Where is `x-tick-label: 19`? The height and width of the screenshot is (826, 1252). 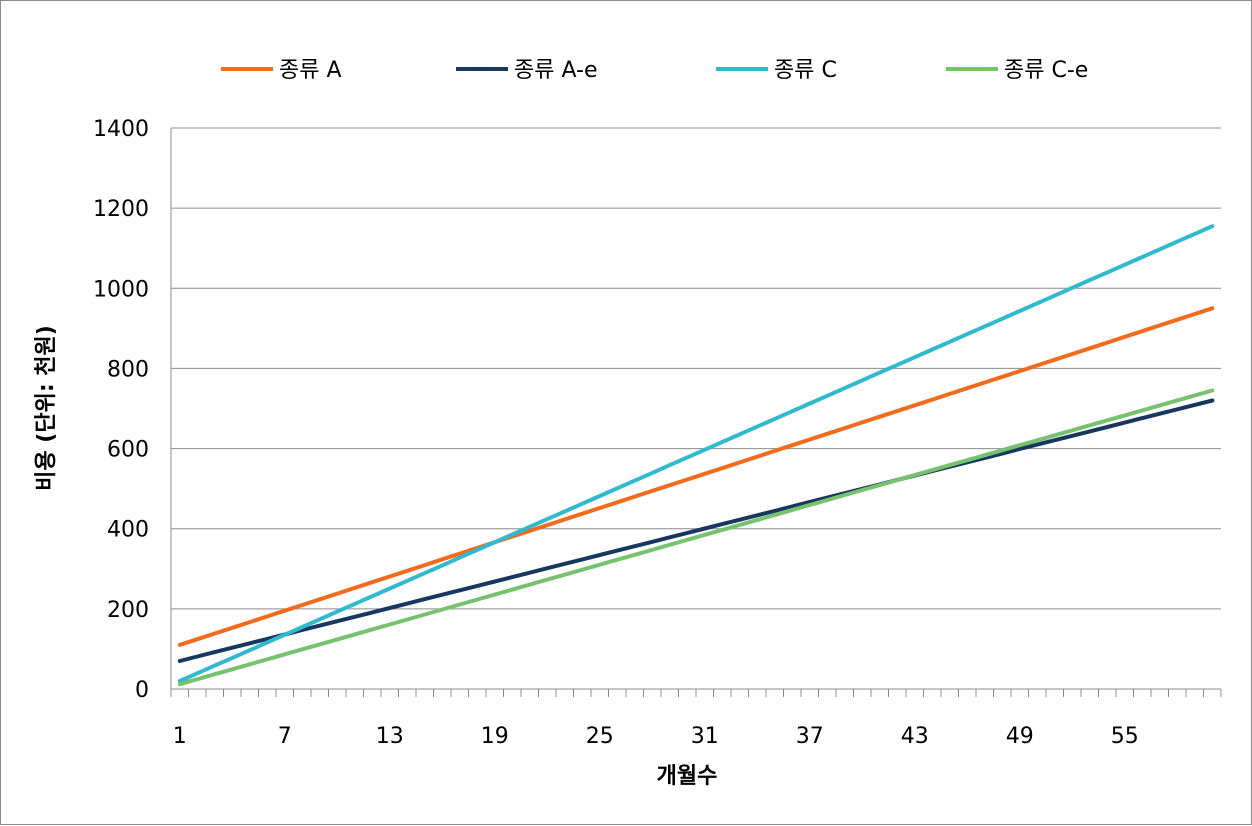
x-tick-label: 19 is located at coordinates (495, 736).